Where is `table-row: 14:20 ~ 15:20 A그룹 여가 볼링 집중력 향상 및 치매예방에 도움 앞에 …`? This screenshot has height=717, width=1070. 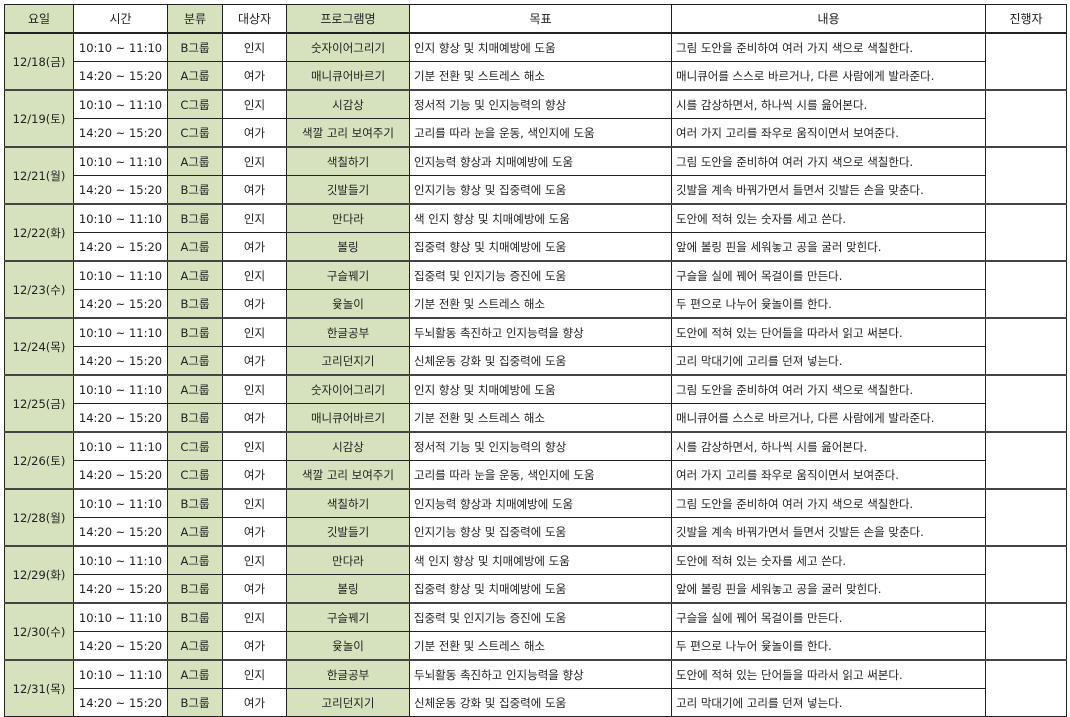 table-row: 14:20 ~ 15:20 A그룹 여가 볼링 집중력 향상 및 치매예방에 도움 앞에 … is located at coordinates (536, 247).